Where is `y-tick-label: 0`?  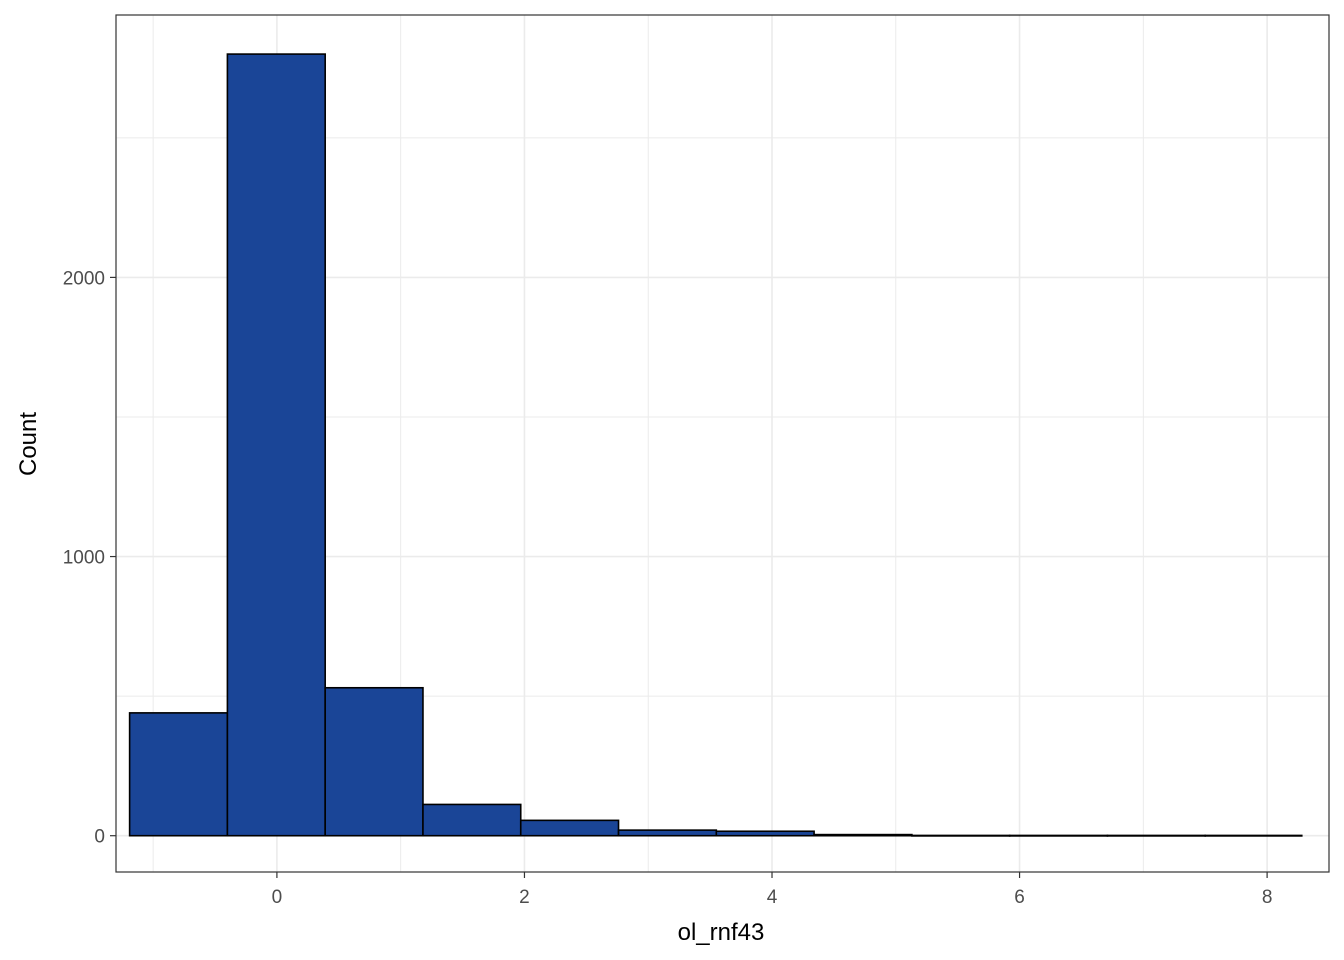
y-tick-label: 0 is located at coordinates (99, 837).